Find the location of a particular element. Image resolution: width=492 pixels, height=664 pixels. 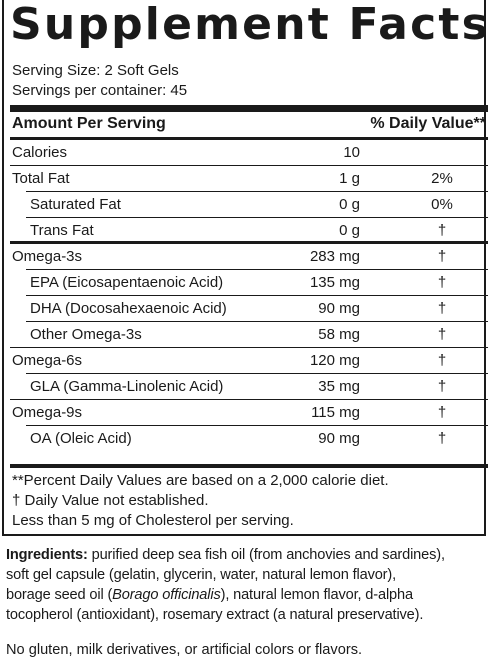

nutrient-amount: 1 g is located at coordinates (349, 178).